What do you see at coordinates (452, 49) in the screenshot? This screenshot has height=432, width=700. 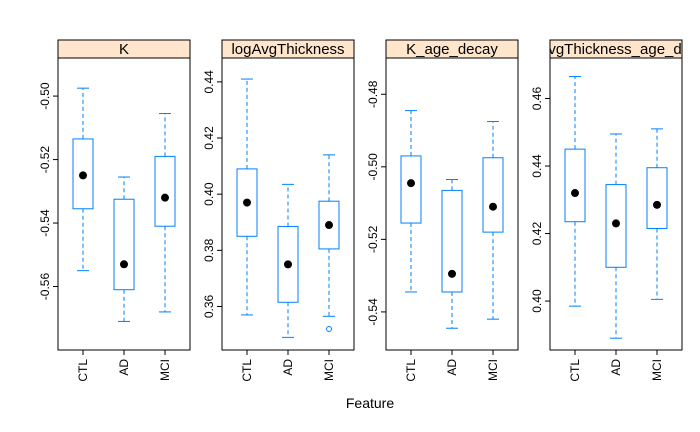 I see `strip-title: K_age_decay` at bounding box center [452, 49].